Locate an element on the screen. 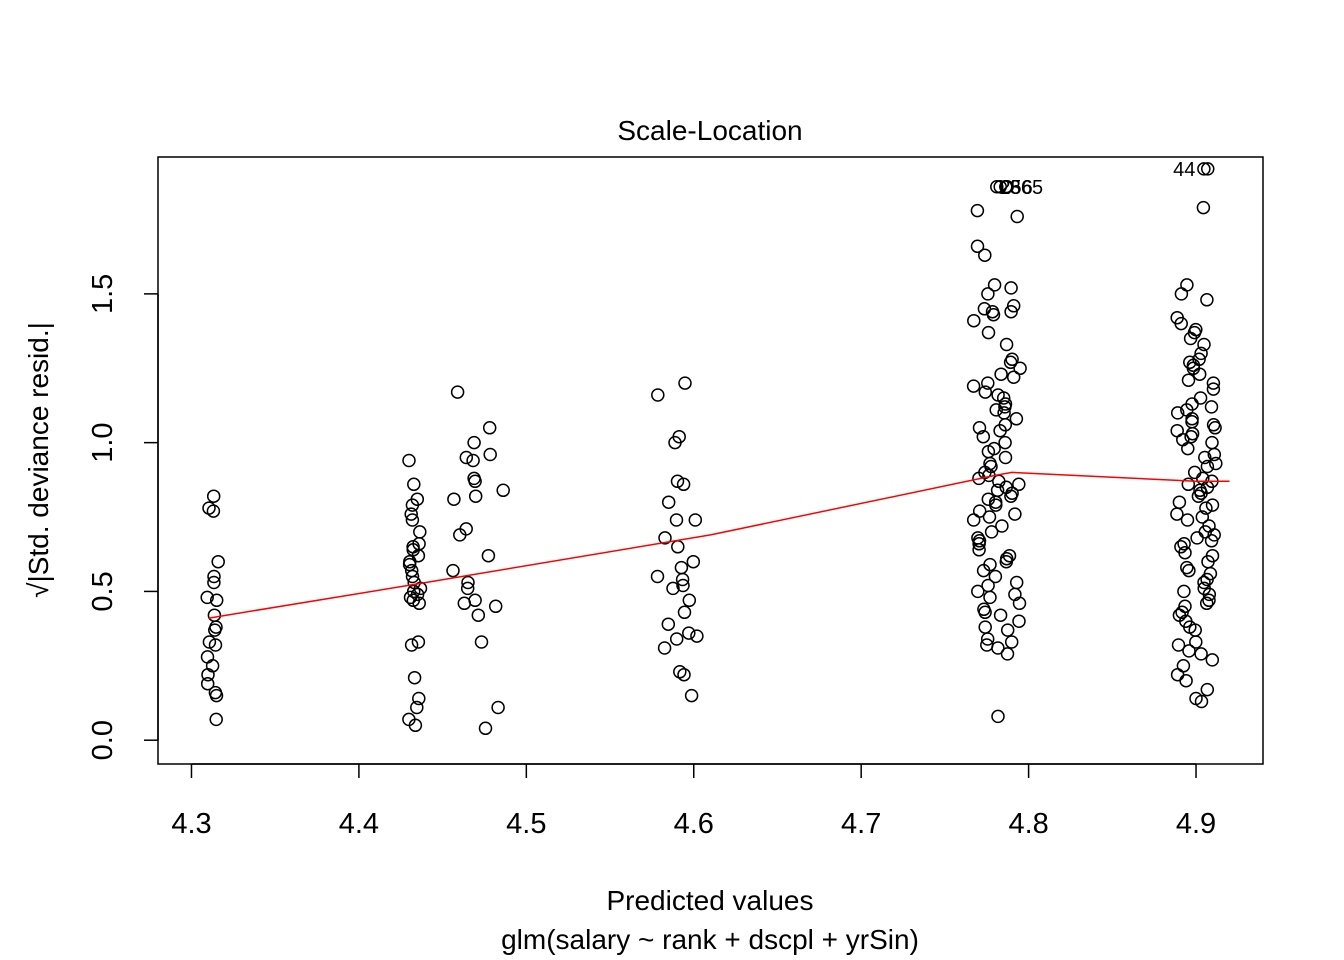  y-tick-label: 1.0 is located at coordinates (103, 442).